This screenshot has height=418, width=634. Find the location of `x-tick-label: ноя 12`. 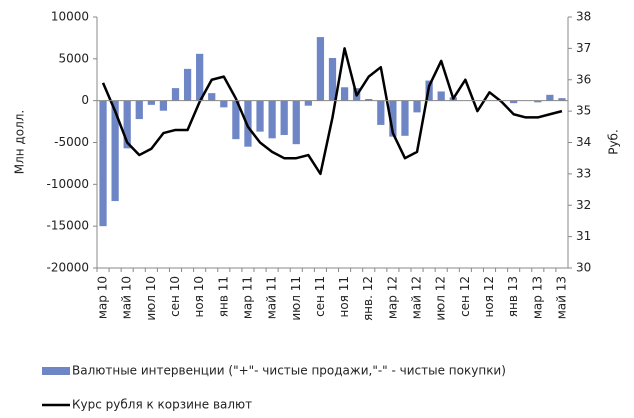

x-tick-label: ноя 12 is located at coordinates (489, 297).